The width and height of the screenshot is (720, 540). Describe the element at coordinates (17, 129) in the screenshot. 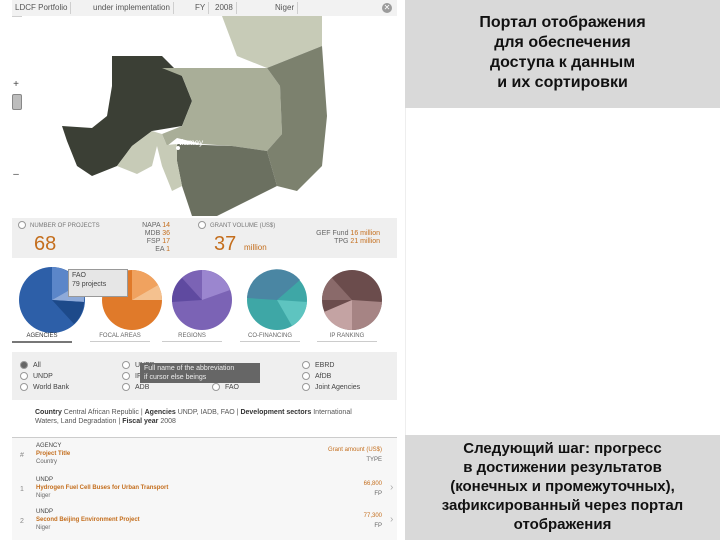

I see `zoom-control: + –` at that location.